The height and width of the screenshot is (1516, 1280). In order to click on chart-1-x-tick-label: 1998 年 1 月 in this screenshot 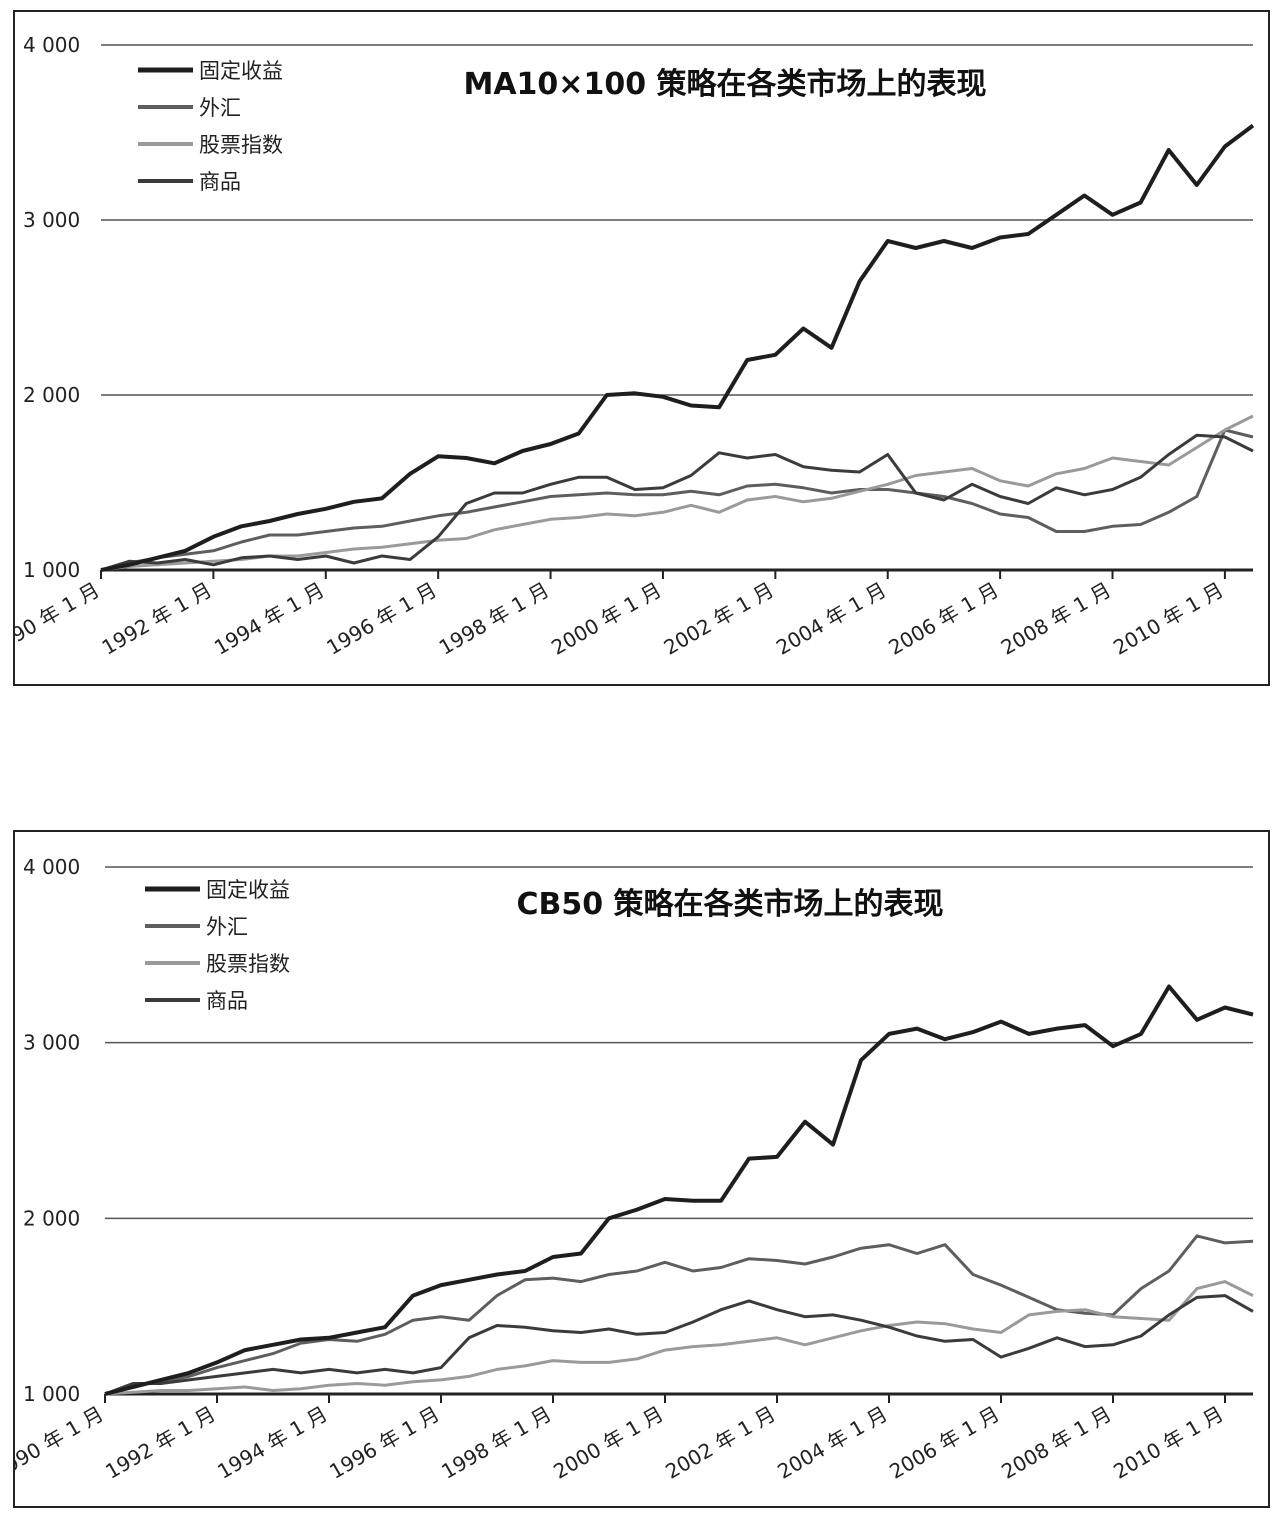, I will do `click(496, 1443)`.